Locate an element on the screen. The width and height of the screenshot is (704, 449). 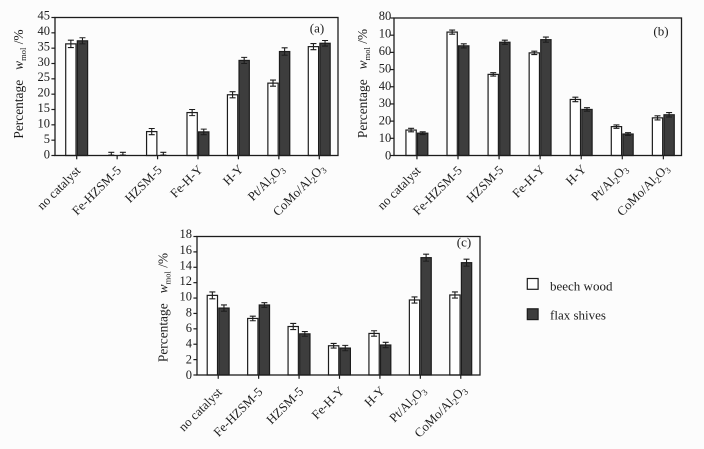
svg-text: 5 is located at coordinates (47, 139).